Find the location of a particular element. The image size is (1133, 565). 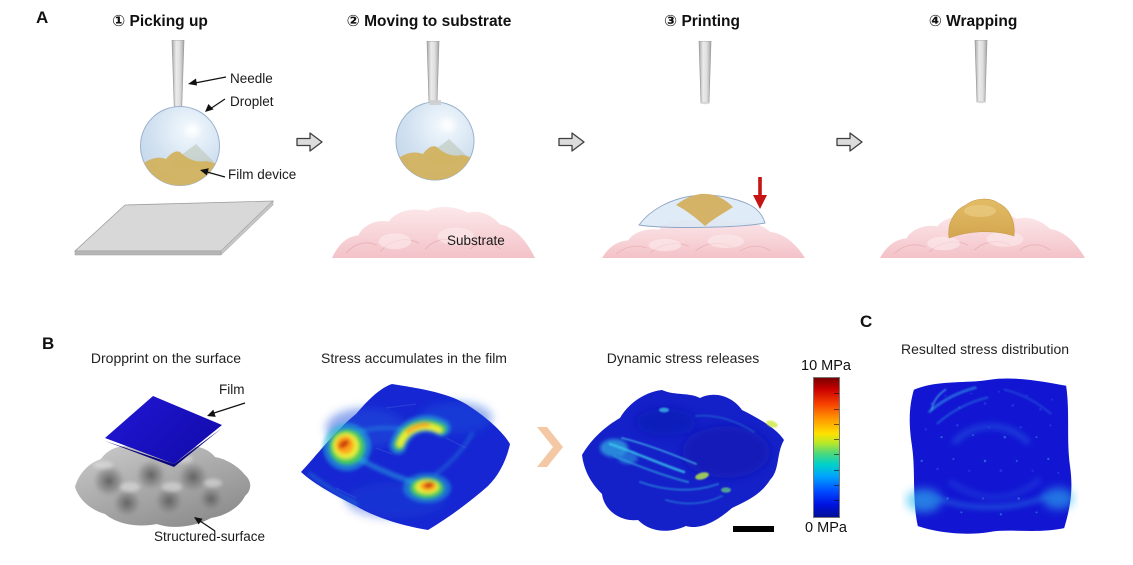

panel-b-label: B is located at coordinates (48, 343).